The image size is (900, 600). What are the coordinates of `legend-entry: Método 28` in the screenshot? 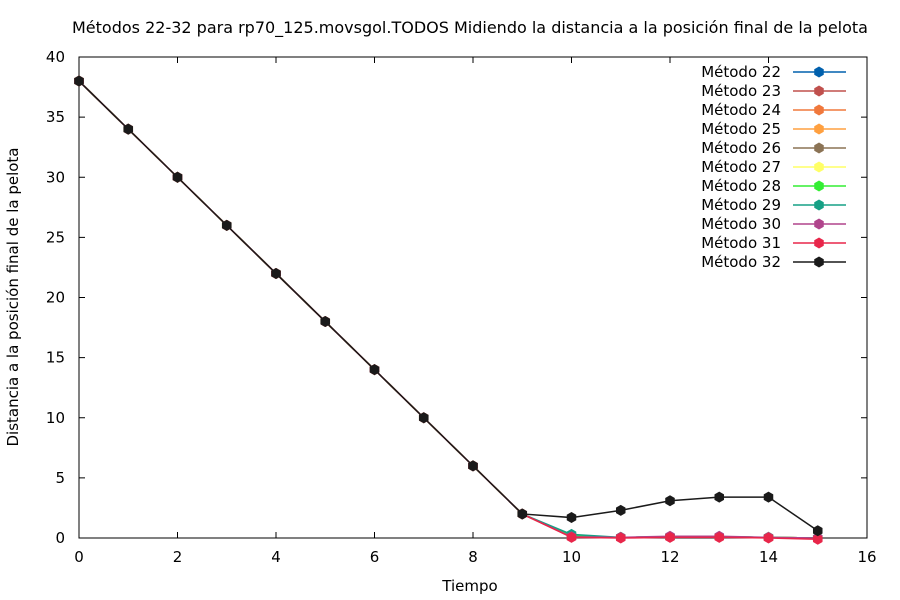 It's located at (773, 186).